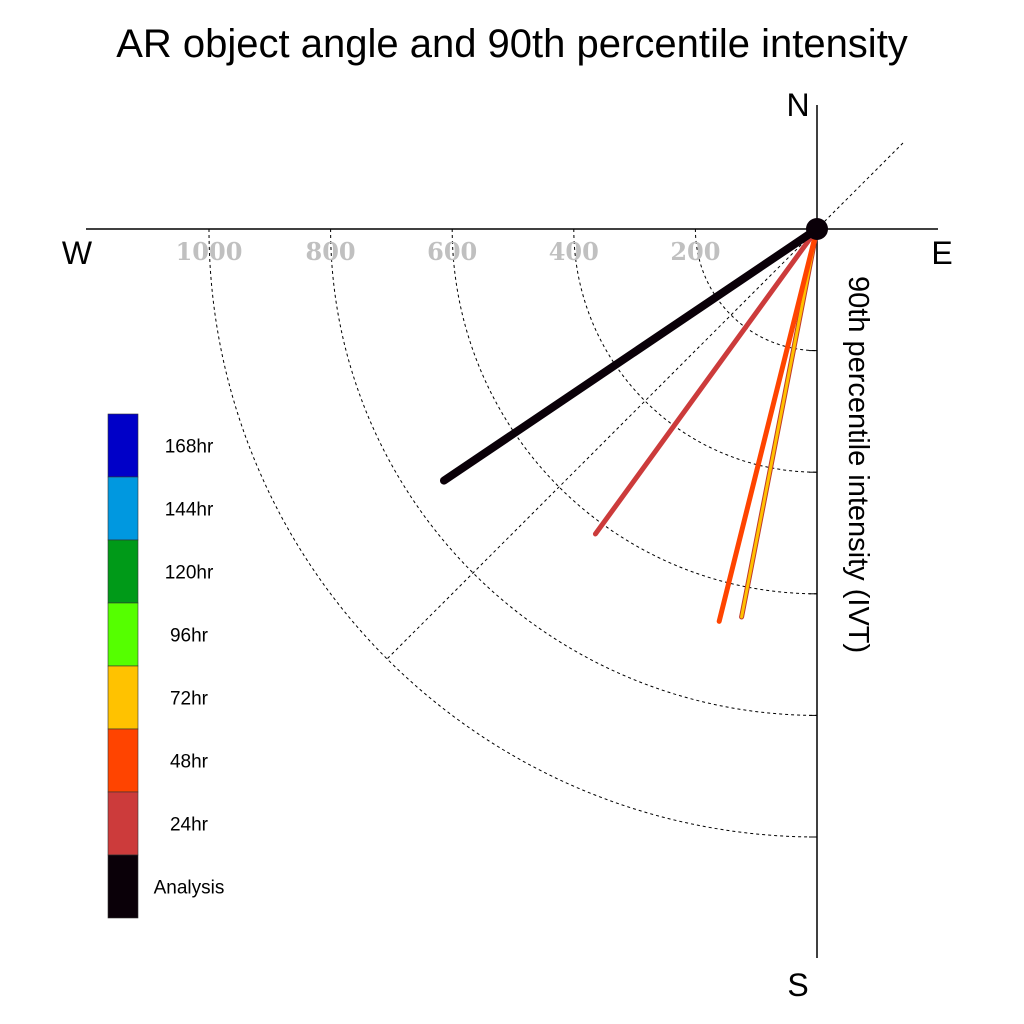  Describe the element at coordinates (77, 253) in the screenshot. I see `compass-west-label: W` at that location.